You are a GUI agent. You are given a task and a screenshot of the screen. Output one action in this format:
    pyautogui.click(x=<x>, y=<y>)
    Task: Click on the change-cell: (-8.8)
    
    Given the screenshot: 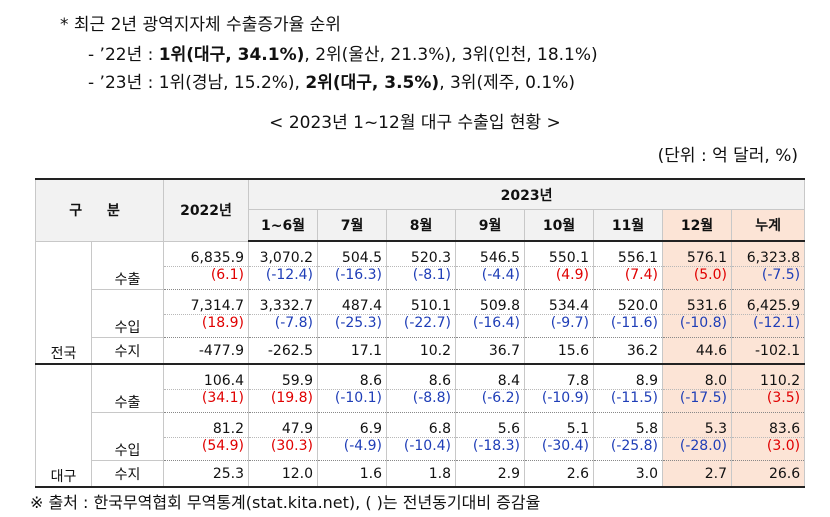 What is the action you would take?
    pyautogui.click(x=421, y=401)
    